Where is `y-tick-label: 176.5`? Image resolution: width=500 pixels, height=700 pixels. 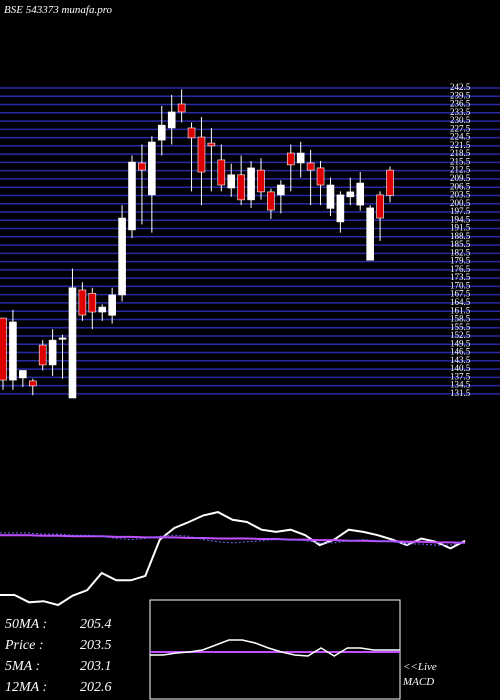
y-tick-label: 176.5 is located at coordinates (460, 269).